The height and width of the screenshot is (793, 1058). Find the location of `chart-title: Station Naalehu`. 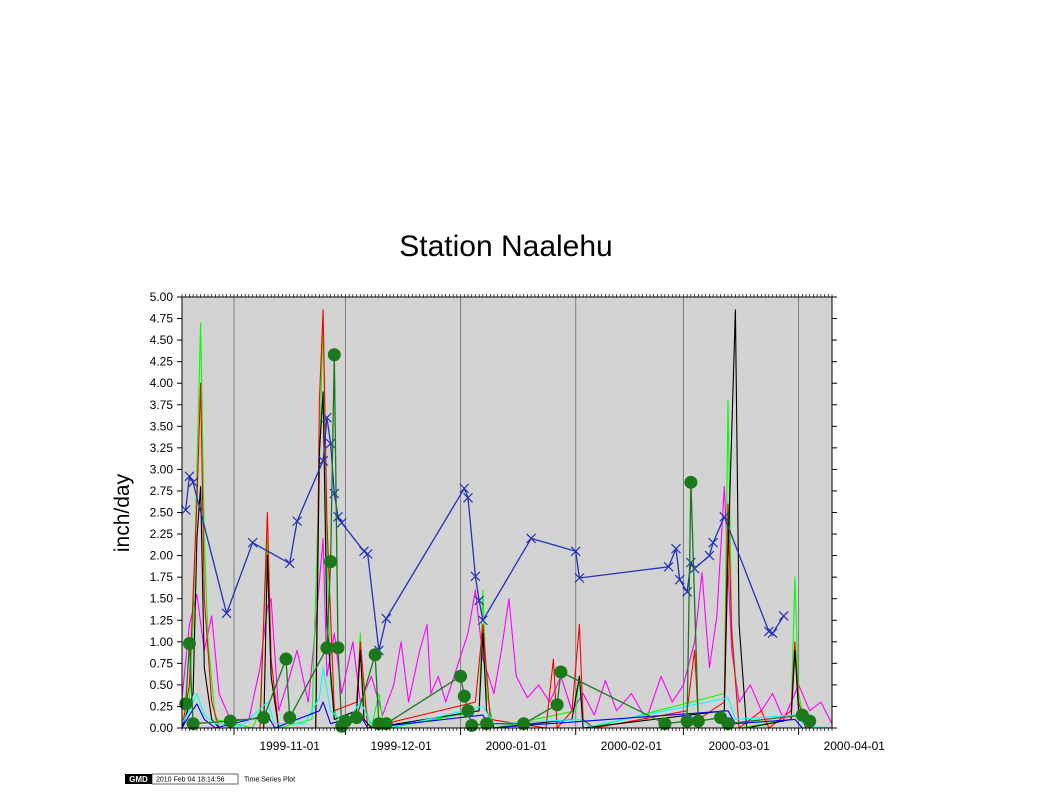

chart-title: Station Naalehu is located at coordinates (506, 246).